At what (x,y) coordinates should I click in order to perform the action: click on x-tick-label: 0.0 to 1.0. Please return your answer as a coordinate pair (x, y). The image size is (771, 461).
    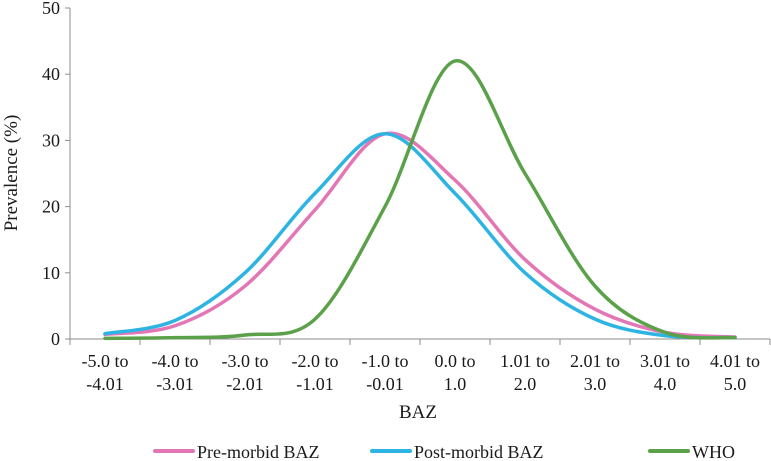
    Looking at the image, I should click on (454, 372).